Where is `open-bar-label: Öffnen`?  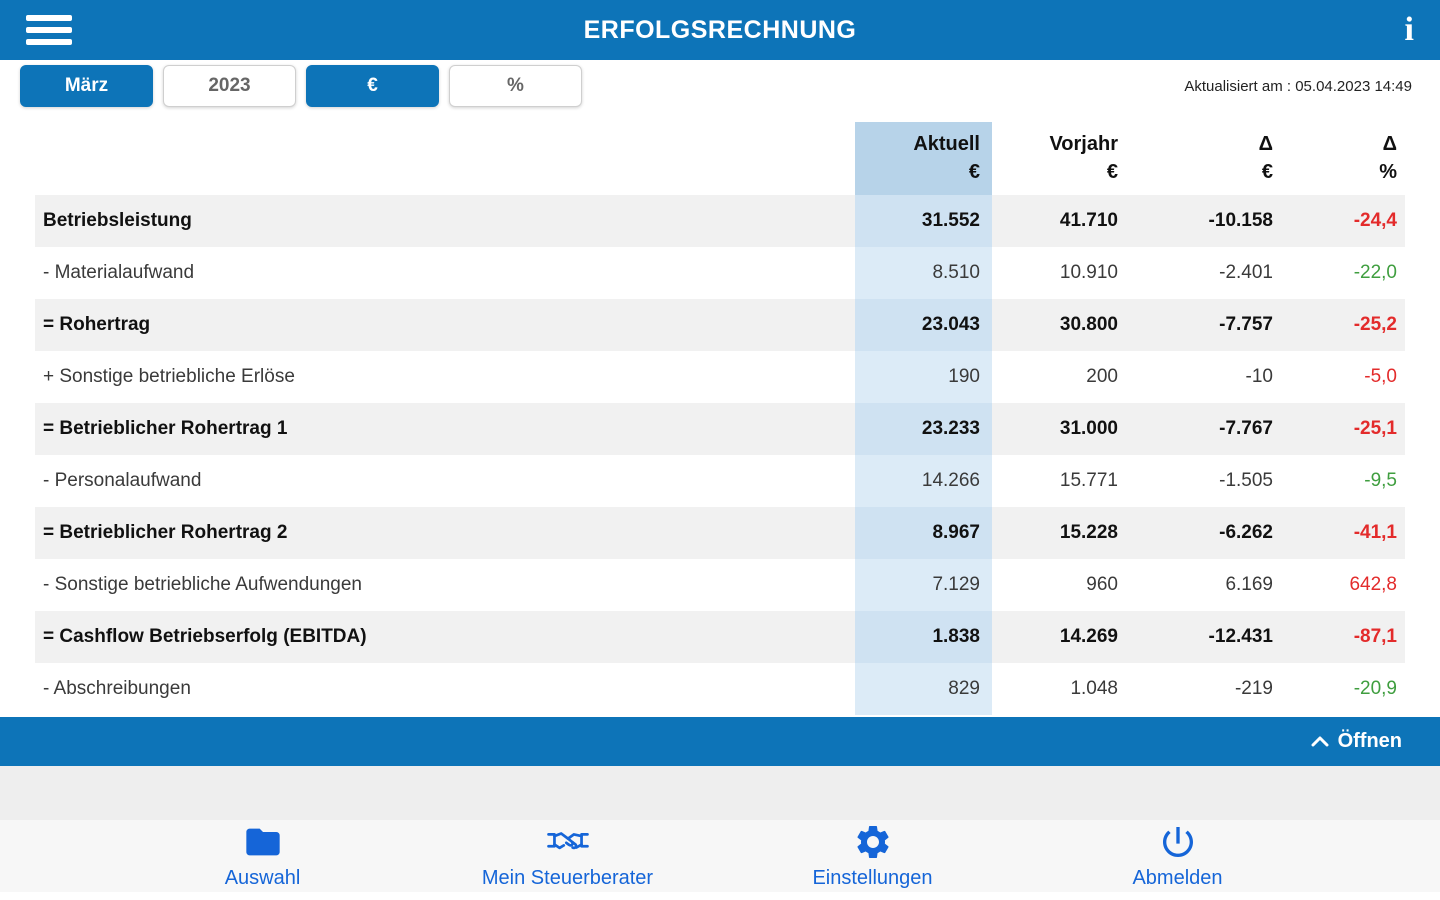 open-bar-label: Öffnen is located at coordinates (1369, 741).